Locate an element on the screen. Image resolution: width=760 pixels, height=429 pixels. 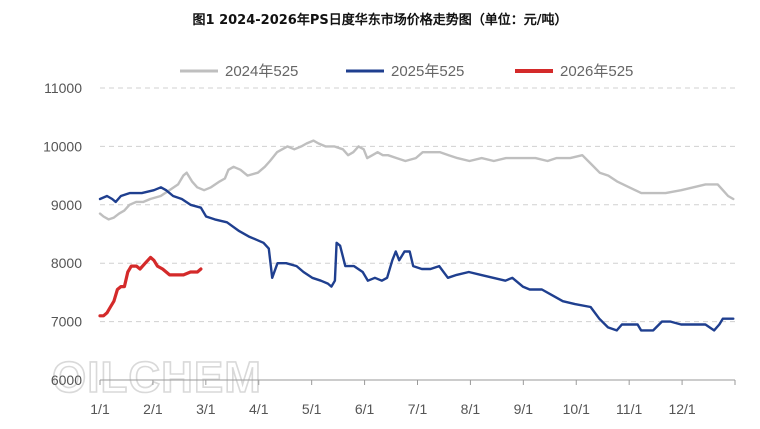
y-tick-label-11000: 11000 is located at coordinates (63, 88).